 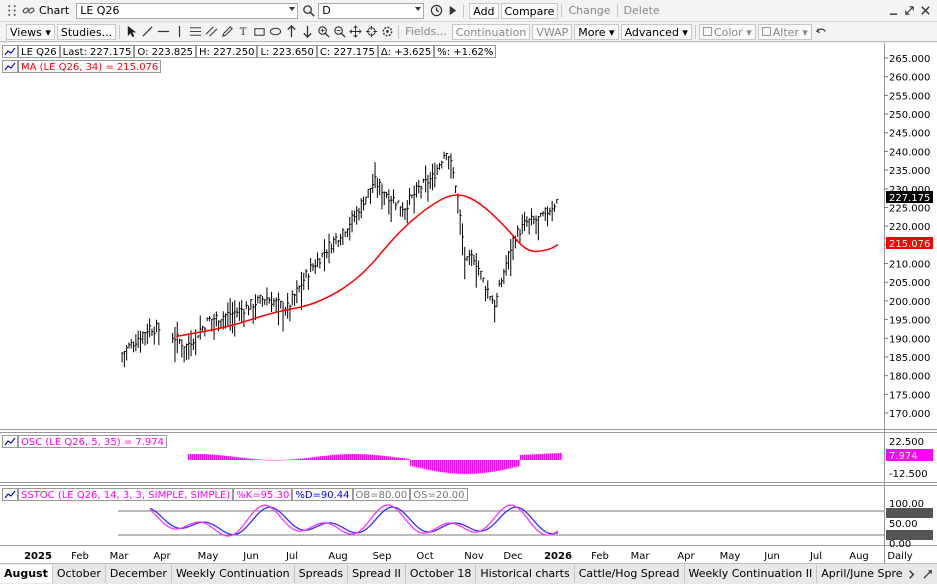 What do you see at coordinates (927, 574) in the screenshot?
I see `tab-settings-icon` at bounding box center [927, 574].